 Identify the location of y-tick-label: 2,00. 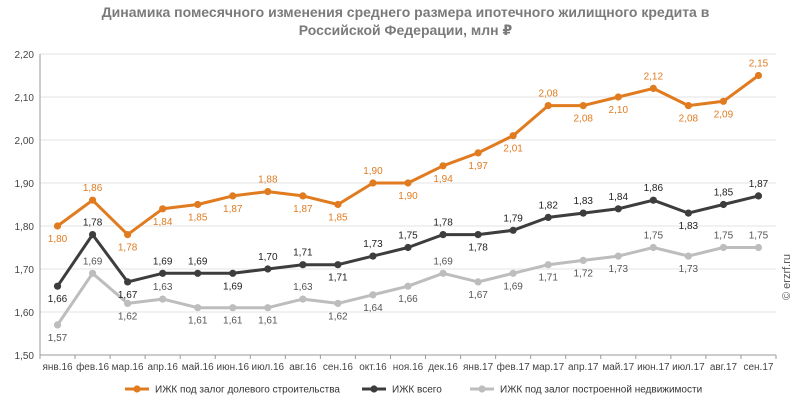
(25, 141).